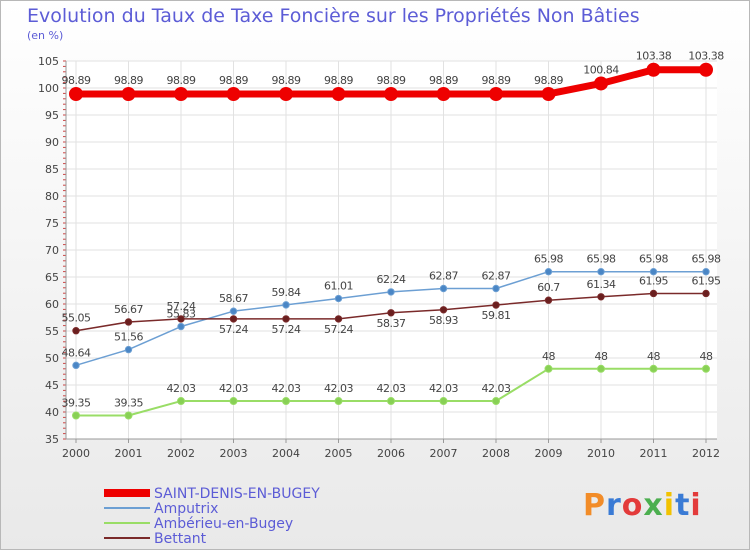 The height and width of the screenshot is (550, 750). Describe the element at coordinates (706, 56) in the screenshot. I see `data-label: 103.38` at that location.